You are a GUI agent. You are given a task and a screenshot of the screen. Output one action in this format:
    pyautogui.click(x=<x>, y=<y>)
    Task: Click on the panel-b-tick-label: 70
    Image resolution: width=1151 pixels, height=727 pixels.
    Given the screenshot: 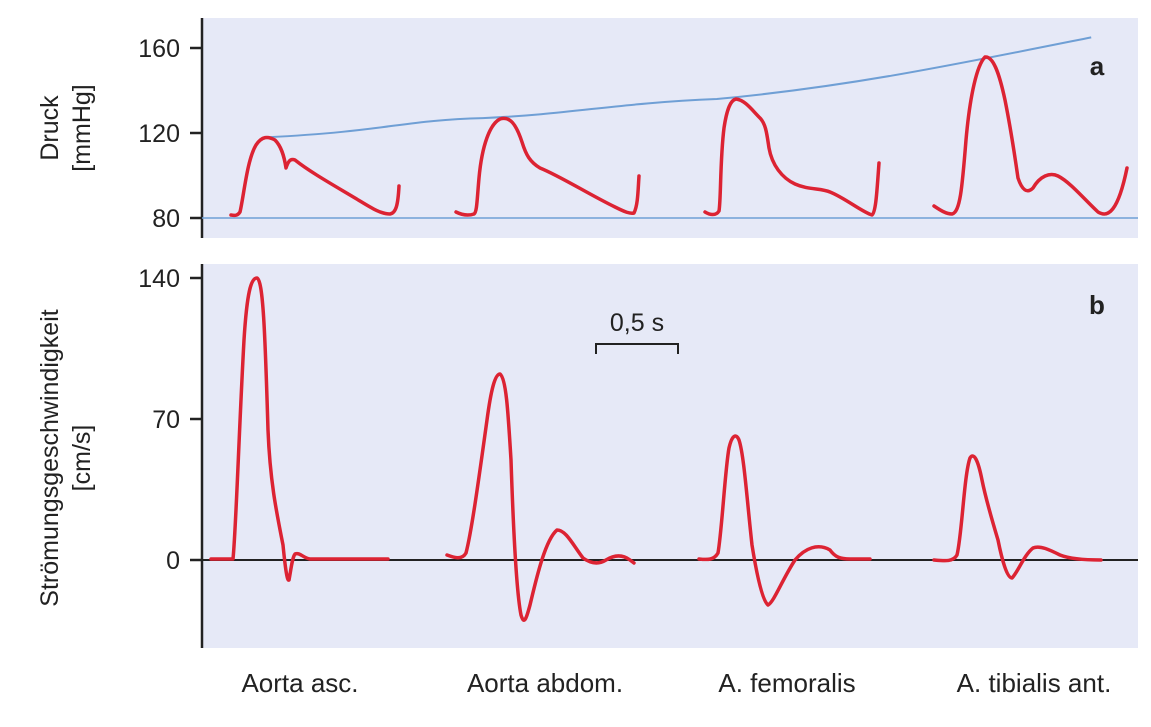 What is the action you would take?
    pyautogui.click(x=166, y=420)
    